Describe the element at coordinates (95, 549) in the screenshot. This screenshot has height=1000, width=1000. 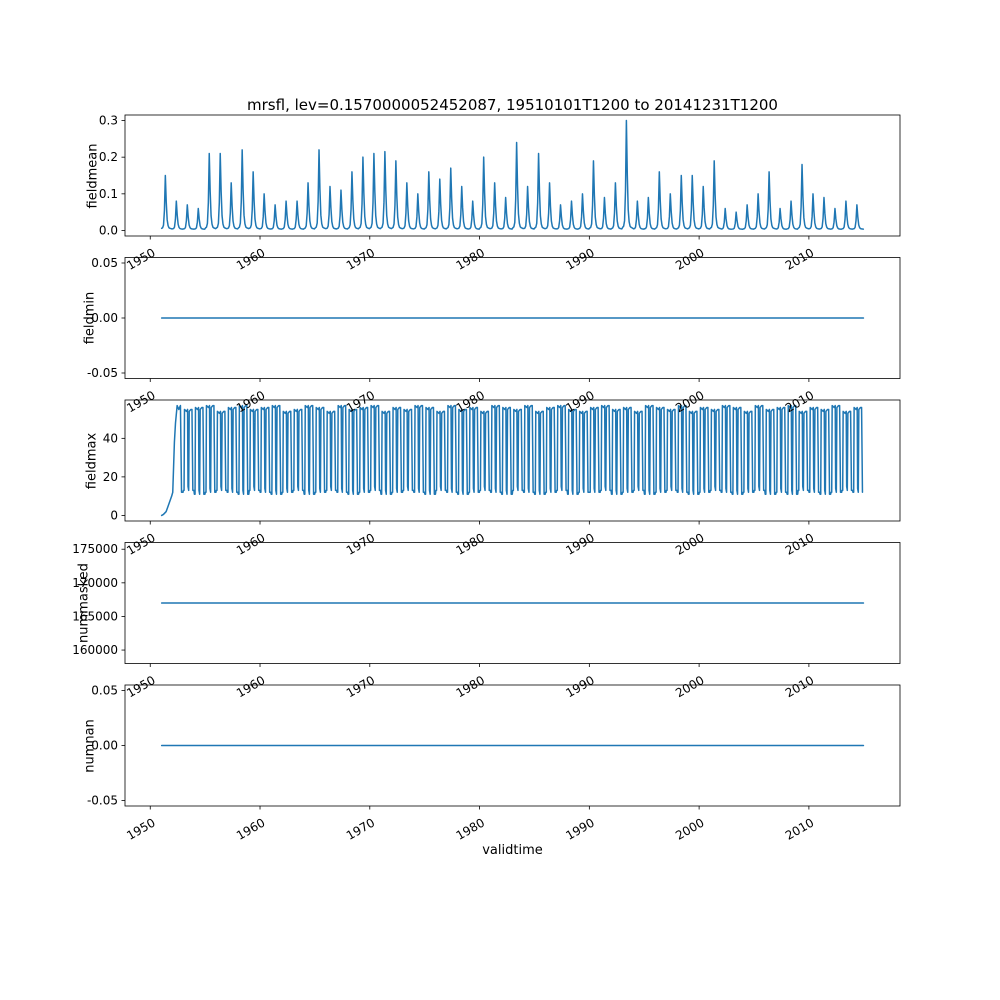
I see `svg-text: 175000` at that location.